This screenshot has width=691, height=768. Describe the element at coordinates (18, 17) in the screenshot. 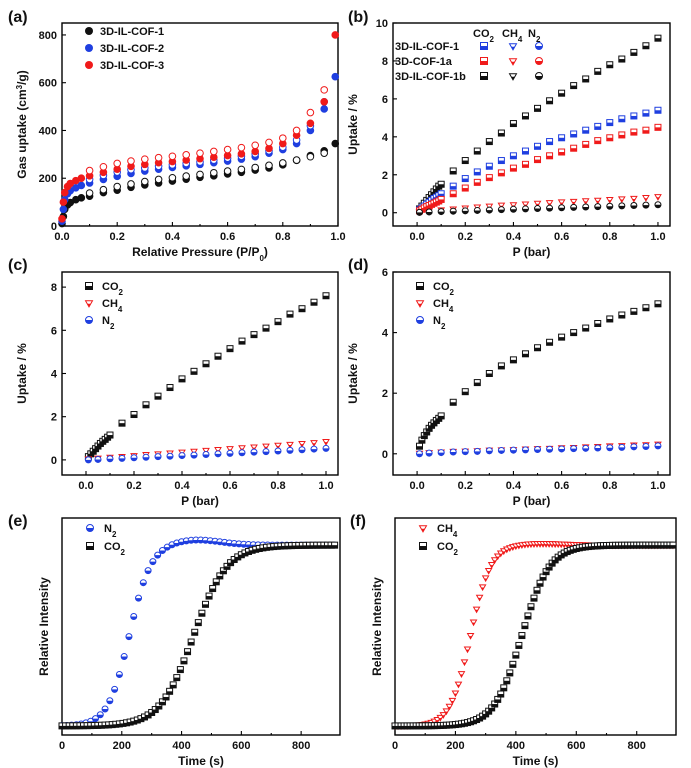

I see `panel-label: (a)` at that location.